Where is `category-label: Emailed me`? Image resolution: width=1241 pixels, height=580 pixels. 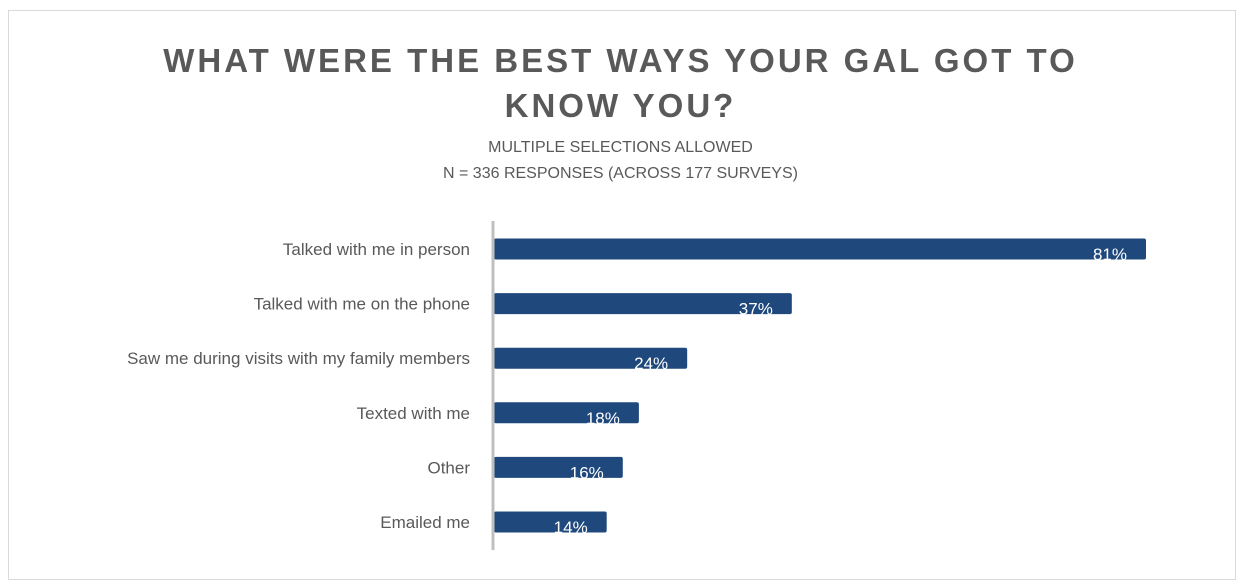
category-label: Emailed me is located at coordinates (425, 522).